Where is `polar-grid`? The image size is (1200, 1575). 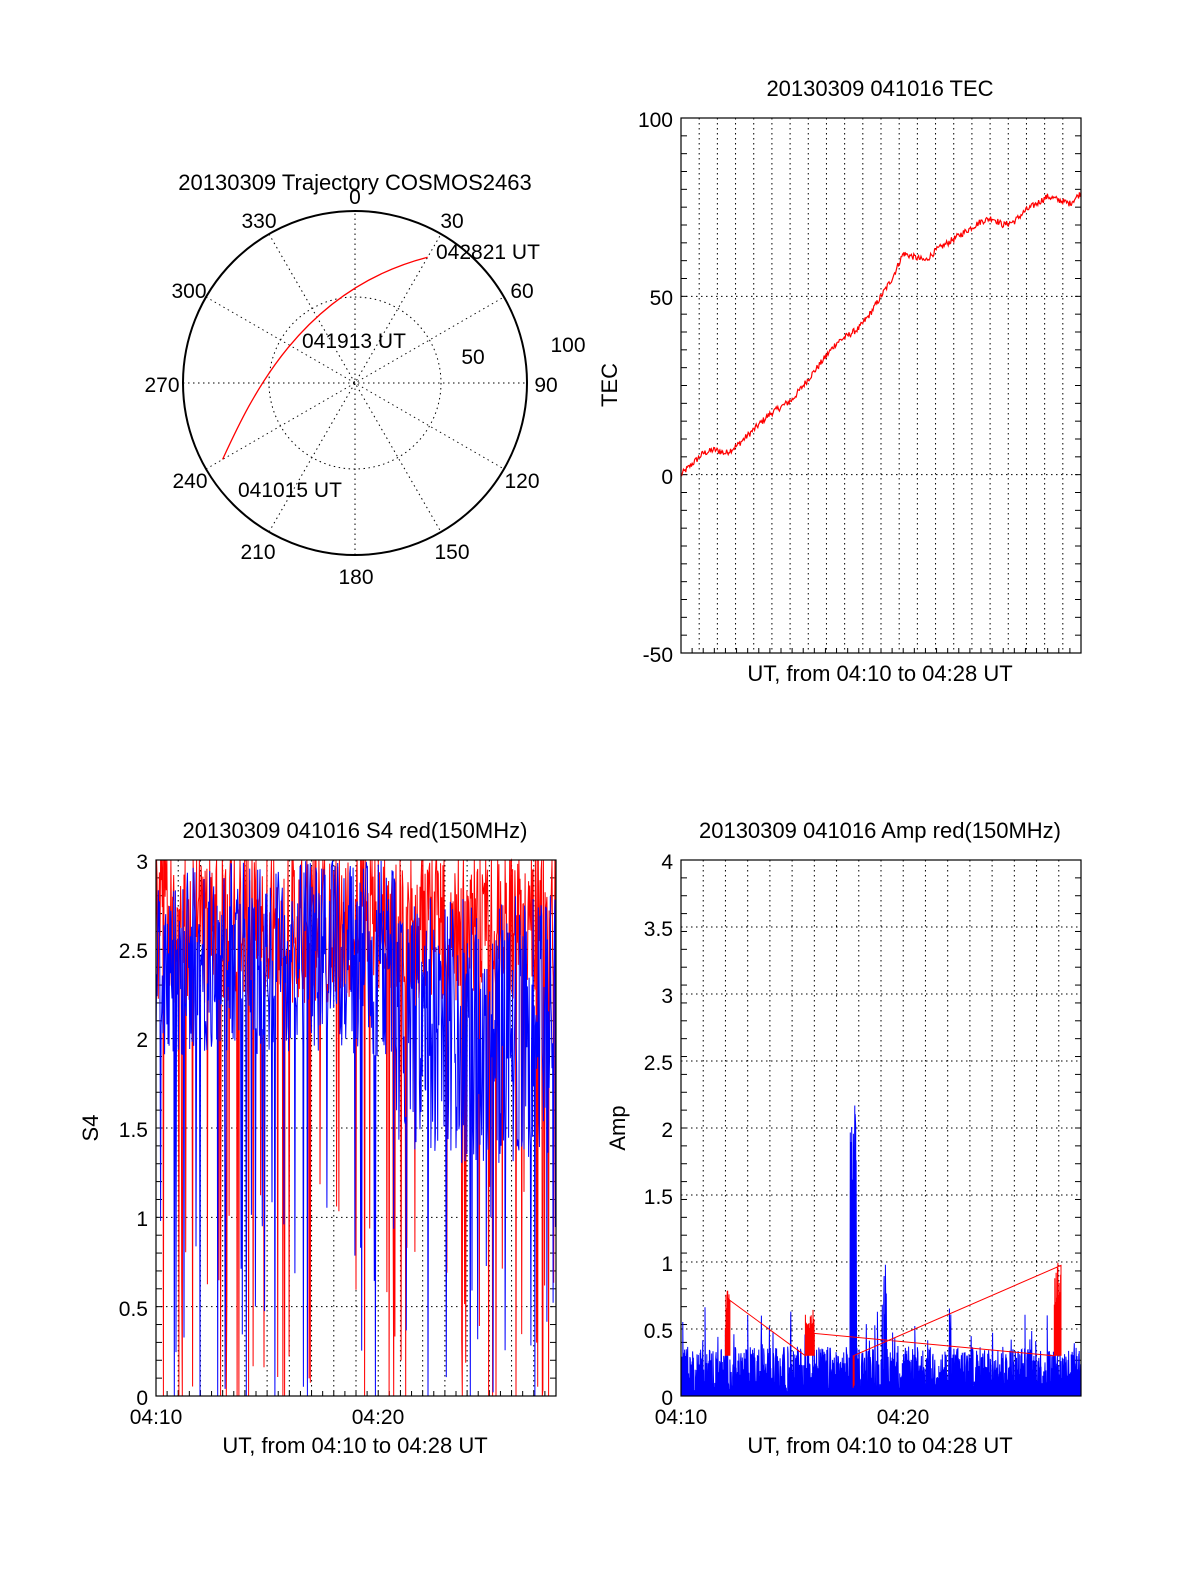 polar-grid is located at coordinates (355, 383).